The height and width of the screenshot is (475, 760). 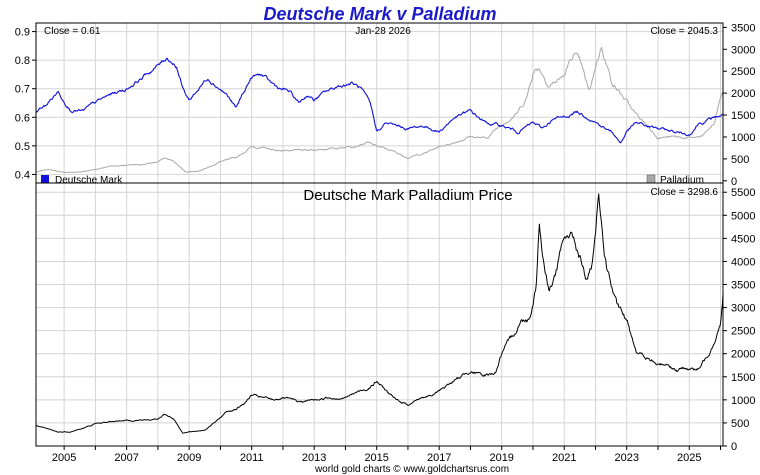 What do you see at coordinates (126, 458) in the screenshot?
I see `x-tick-label: 2007` at bounding box center [126, 458].